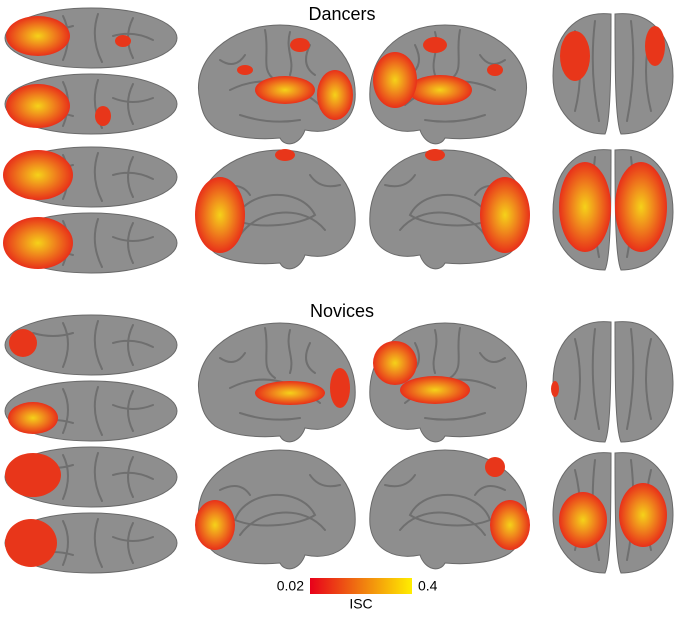 This screenshot has height=618, width=685. What do you see at coordinates (428, 586) in the screenshot?
I see `colorbar-max: 0.4` at bounding box center [428, 586].